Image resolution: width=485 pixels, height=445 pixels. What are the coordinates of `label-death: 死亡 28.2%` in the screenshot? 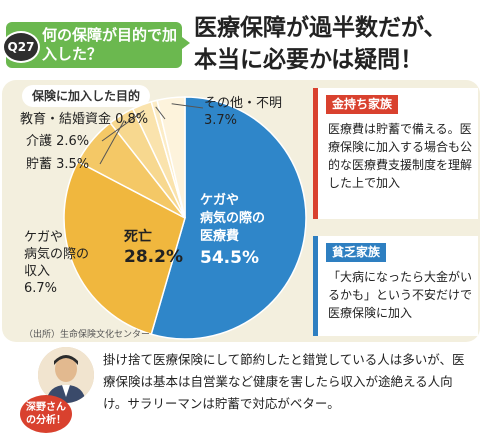 It's located at (153, 248).